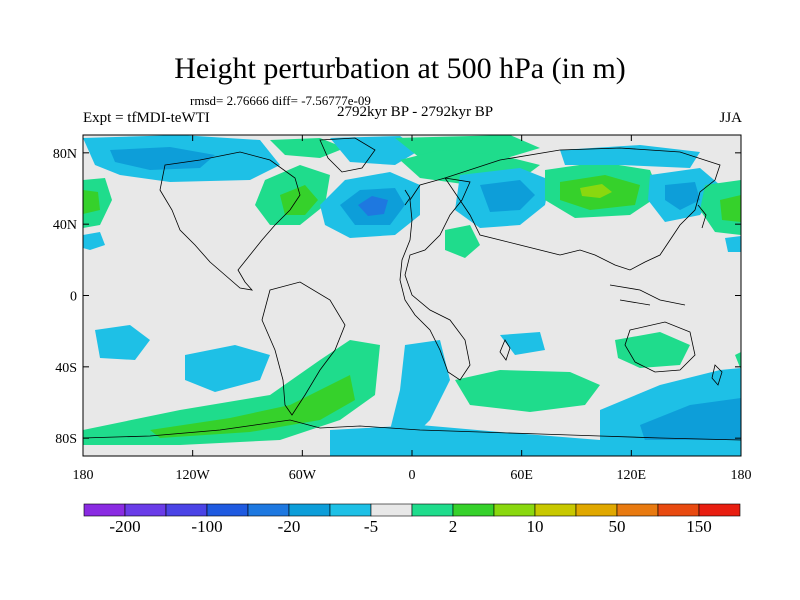  What do you see at coordinates (453, 526) in the screenshot?
I see `colorbar-label: 2` at bounding box center [453, 526].